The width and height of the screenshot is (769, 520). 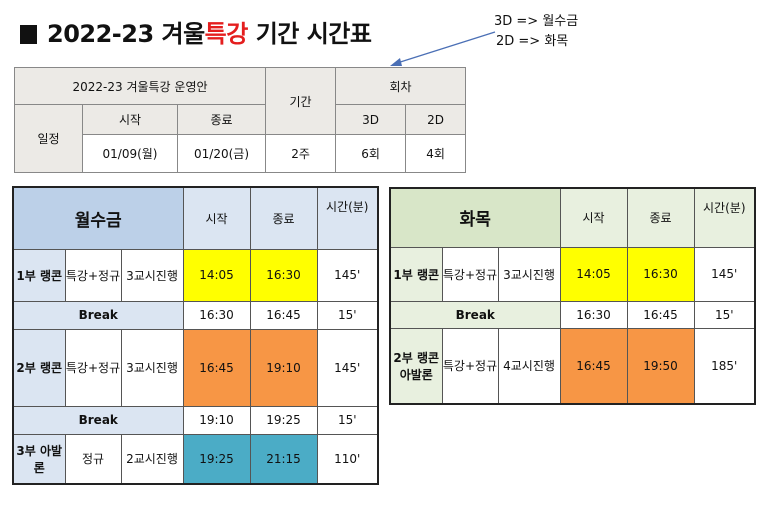 I want to click on mwf-end-label: 종료, so click(x=283, y=218).